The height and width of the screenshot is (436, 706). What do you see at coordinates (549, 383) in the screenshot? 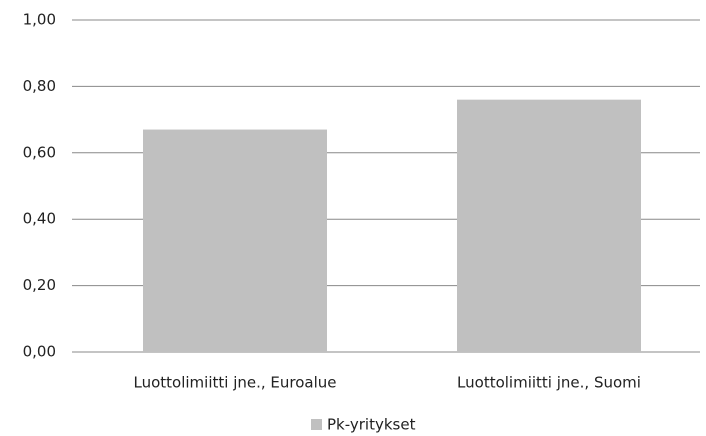
I see `x-tick-label: Luottolimiitti jne., Suomi` at bounding box center [549, 383].